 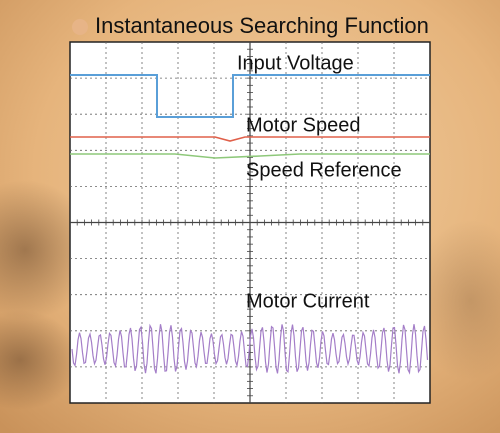 I want to click on input-voltage-trace, so click(x=250, y=96).